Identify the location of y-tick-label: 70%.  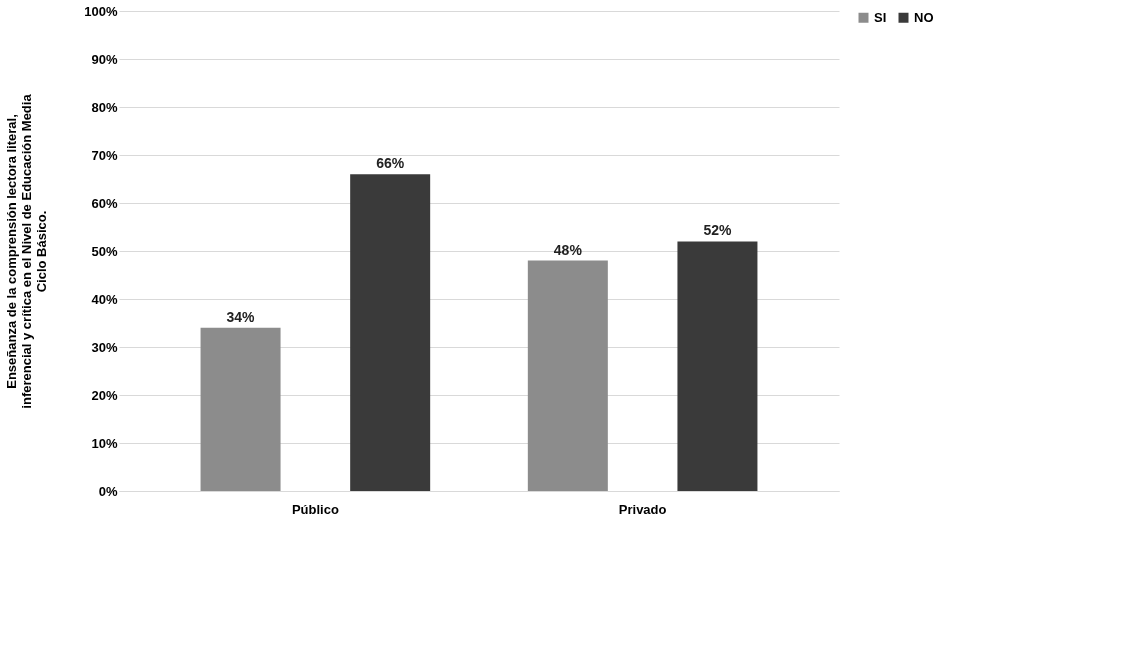
(104, 155).